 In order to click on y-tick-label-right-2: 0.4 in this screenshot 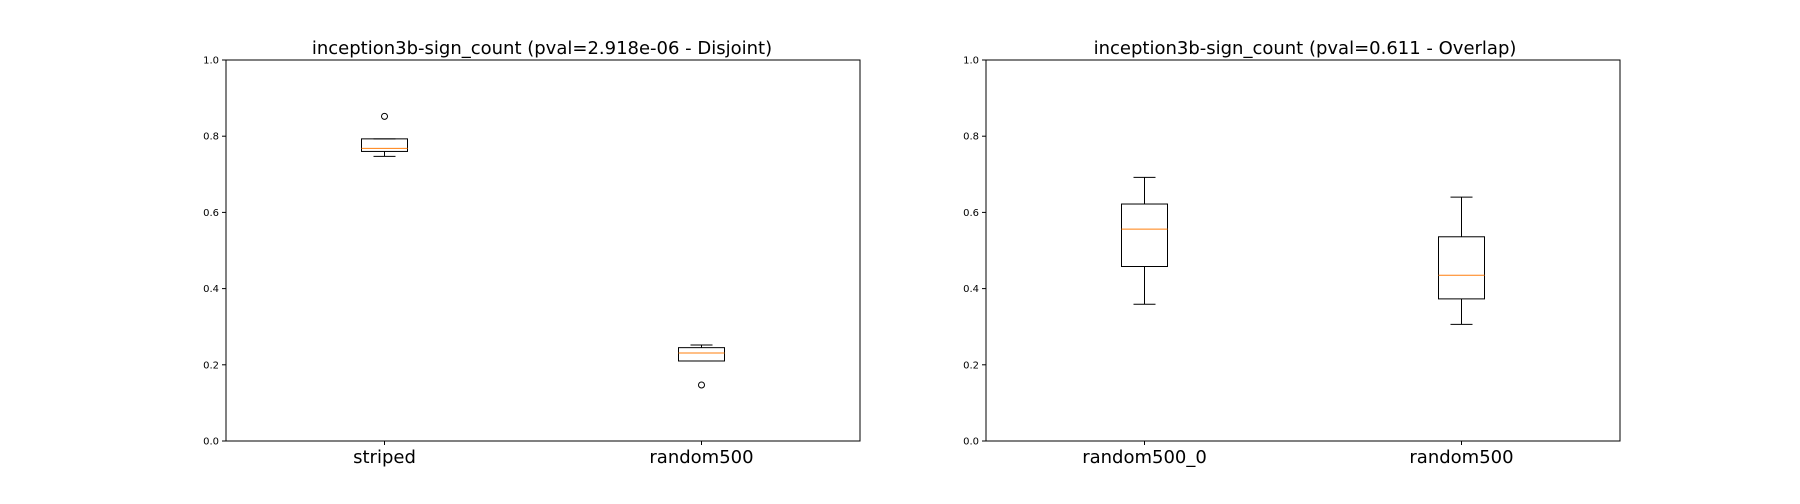, I will do `click(971, 289)`.